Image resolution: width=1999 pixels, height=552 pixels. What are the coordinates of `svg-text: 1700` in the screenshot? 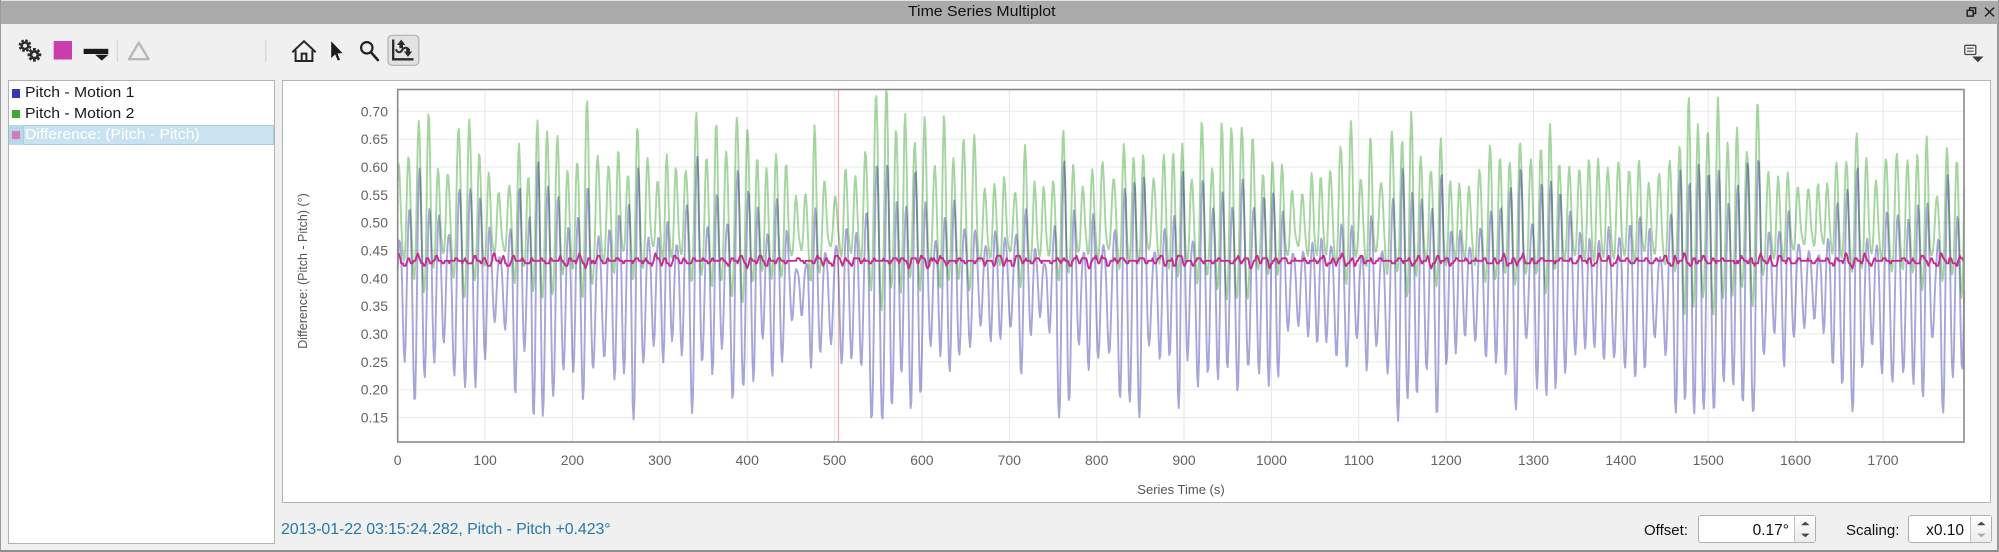 It's located at (1882, 460).